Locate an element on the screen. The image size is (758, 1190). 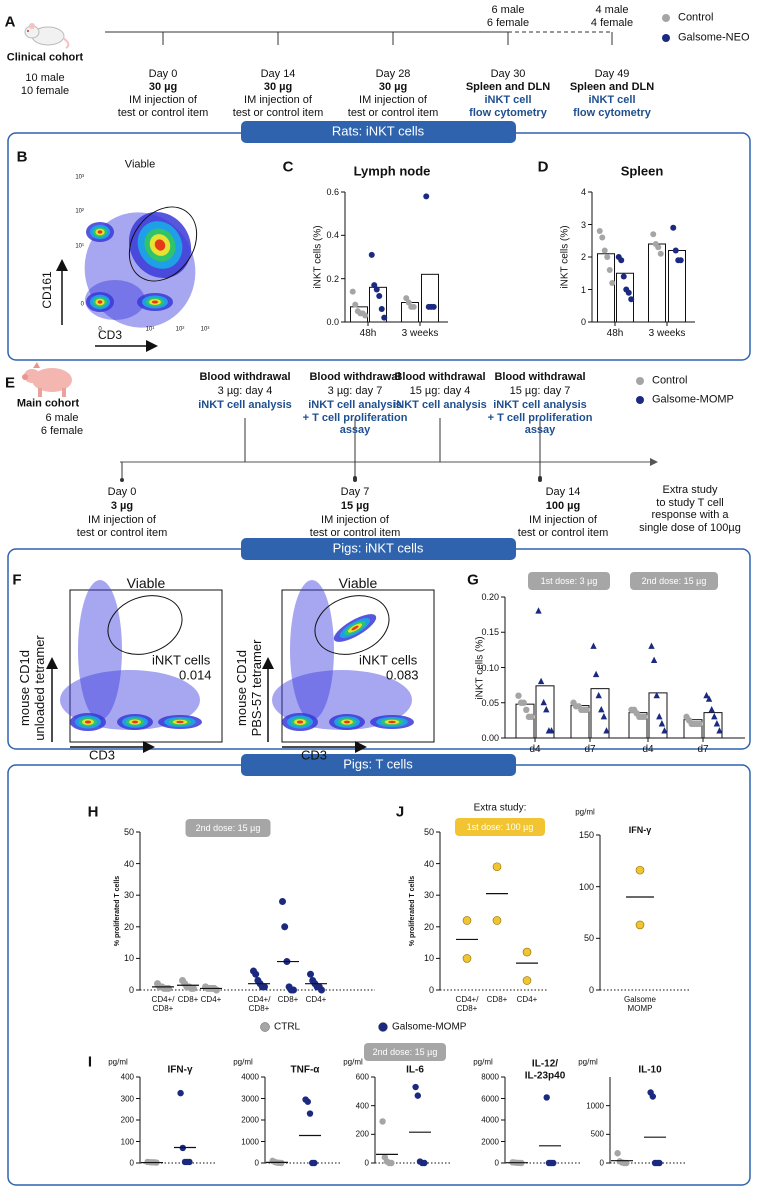
tick-label: 0 is located at coordinates (100, 329).